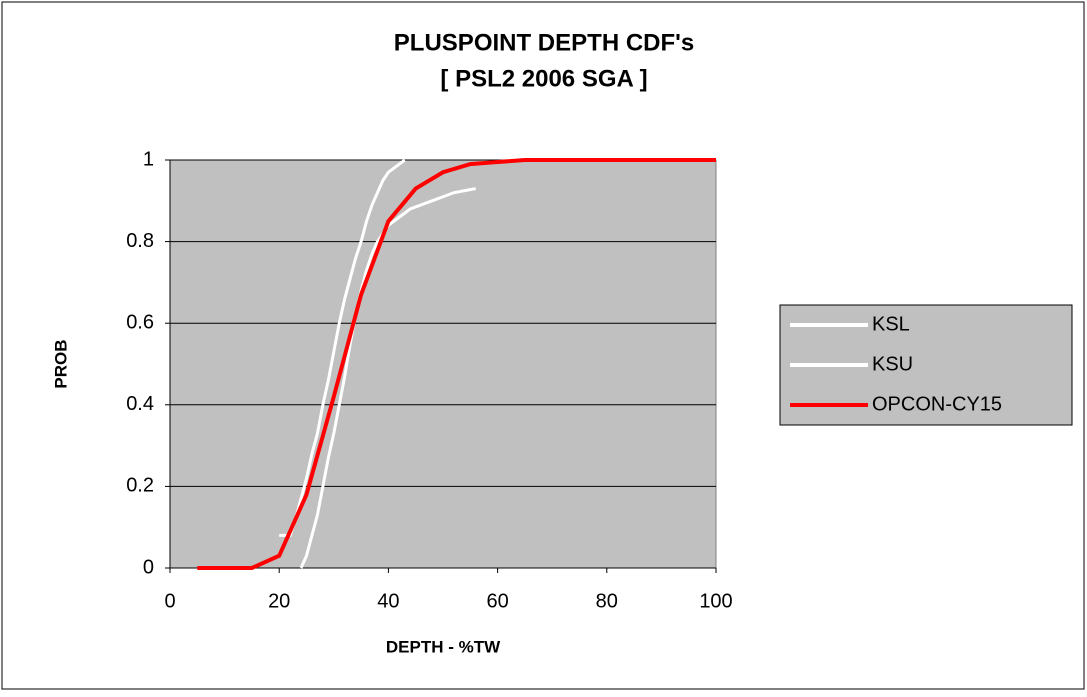 This screenshot has width=1087, height=697. What do you see at coordinates (169, 601) in the screenshot?
I see `x-tick-label: 0` at bounding box center [169, 601].